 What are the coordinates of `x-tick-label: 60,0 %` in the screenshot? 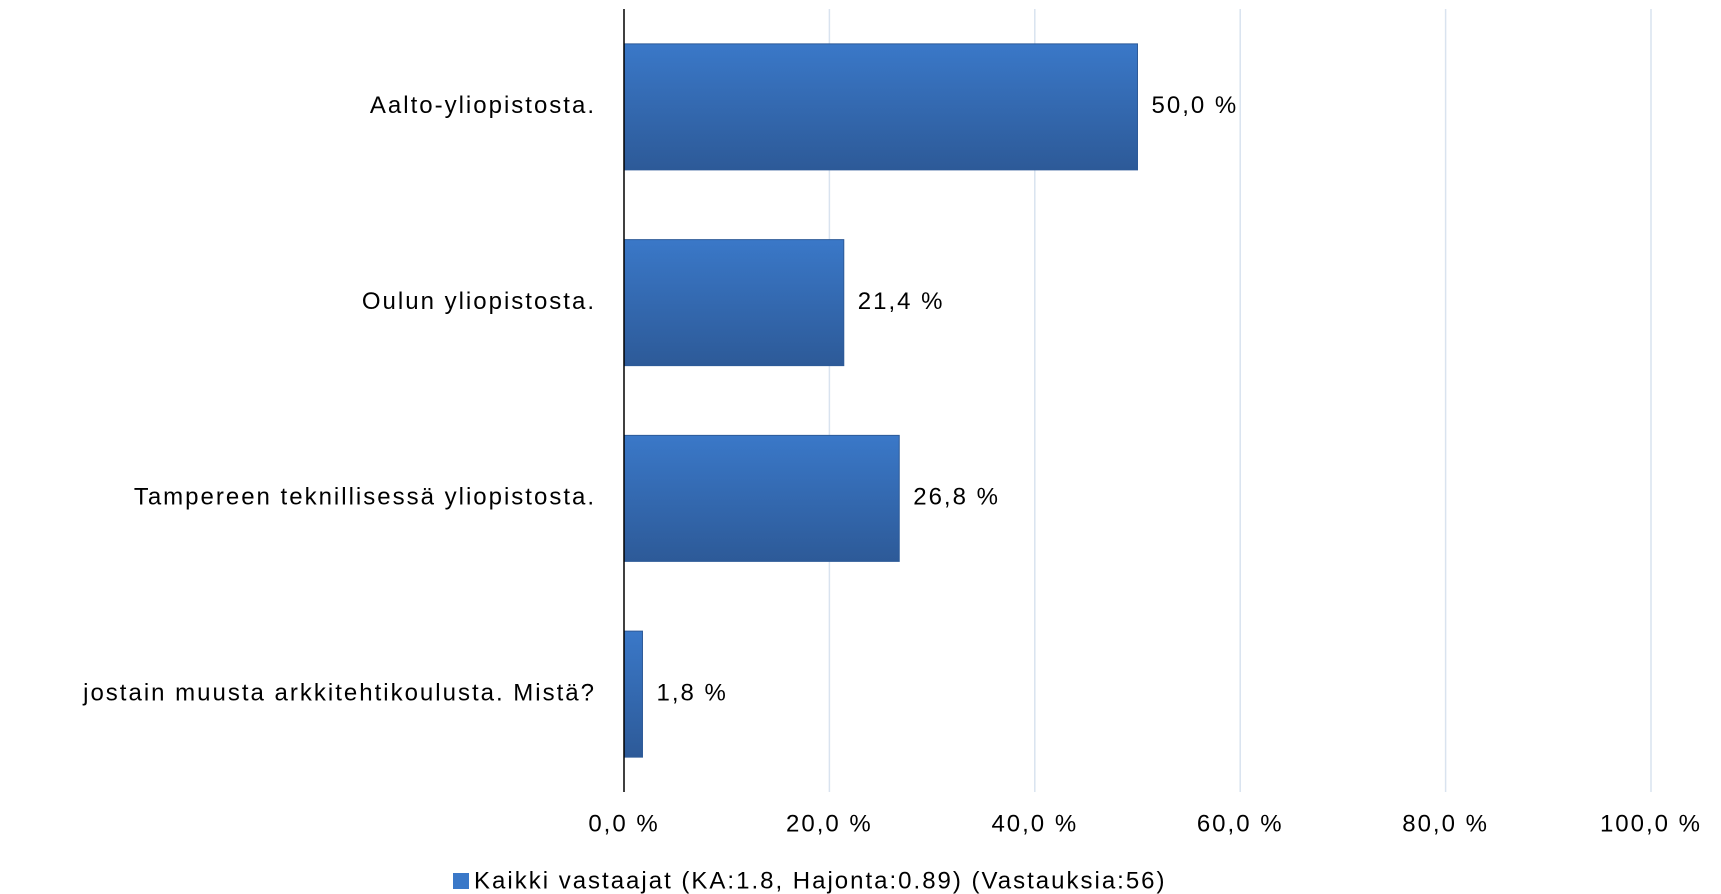 It's located at (1240, 823).